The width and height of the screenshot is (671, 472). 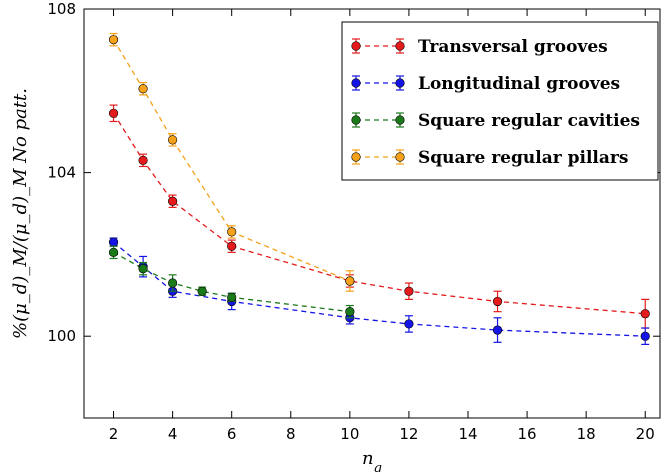 What do you see at coordinates (349, 434) in the screenshot?
I see `x-tick-label: 10` at bounding box center [349, 434].